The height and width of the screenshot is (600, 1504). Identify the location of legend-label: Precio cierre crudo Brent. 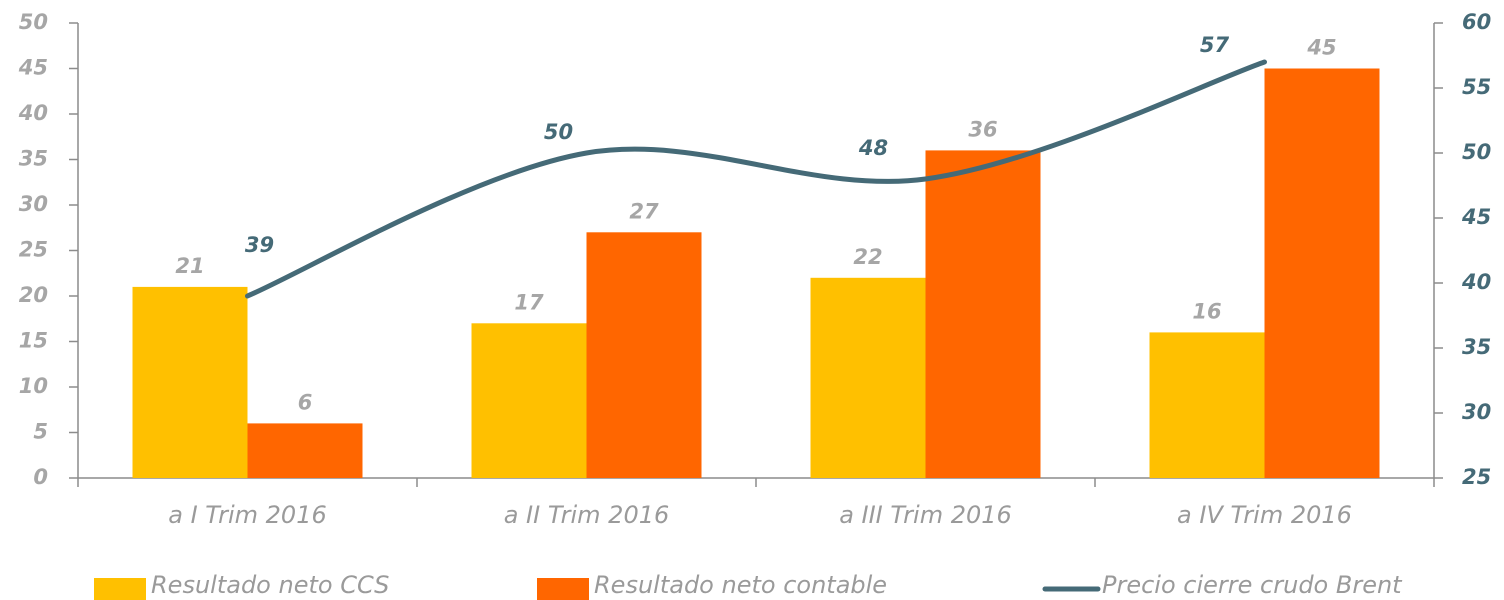
(1252, 585).